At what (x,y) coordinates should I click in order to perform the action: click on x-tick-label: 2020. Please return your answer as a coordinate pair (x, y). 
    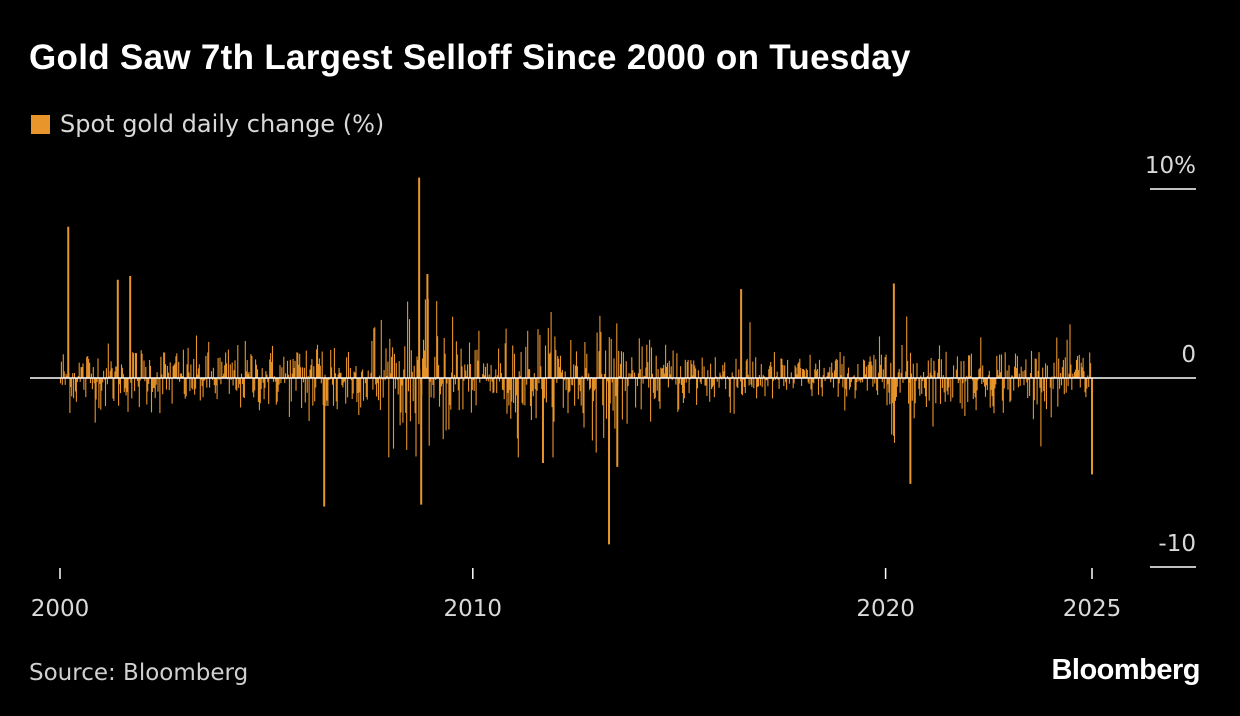
    Looking at the image, I should click on (885, 609).